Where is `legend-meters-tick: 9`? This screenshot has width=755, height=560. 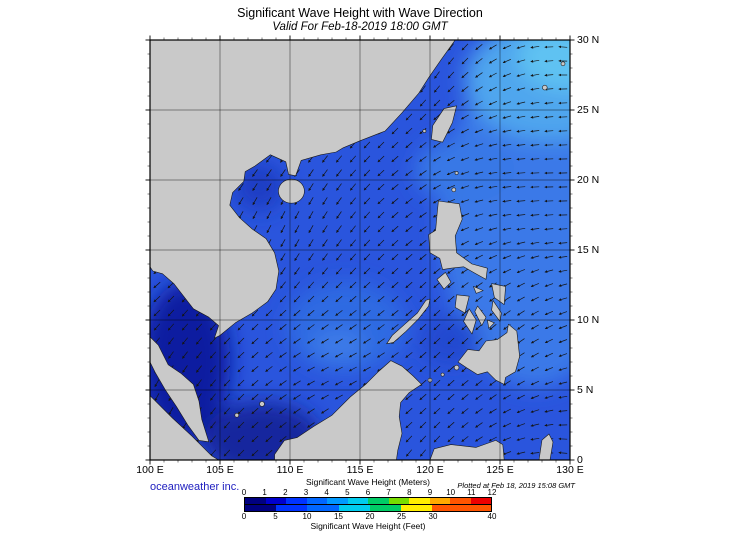
legend-meters-tick: 9 is located at coordinates (430, 492).